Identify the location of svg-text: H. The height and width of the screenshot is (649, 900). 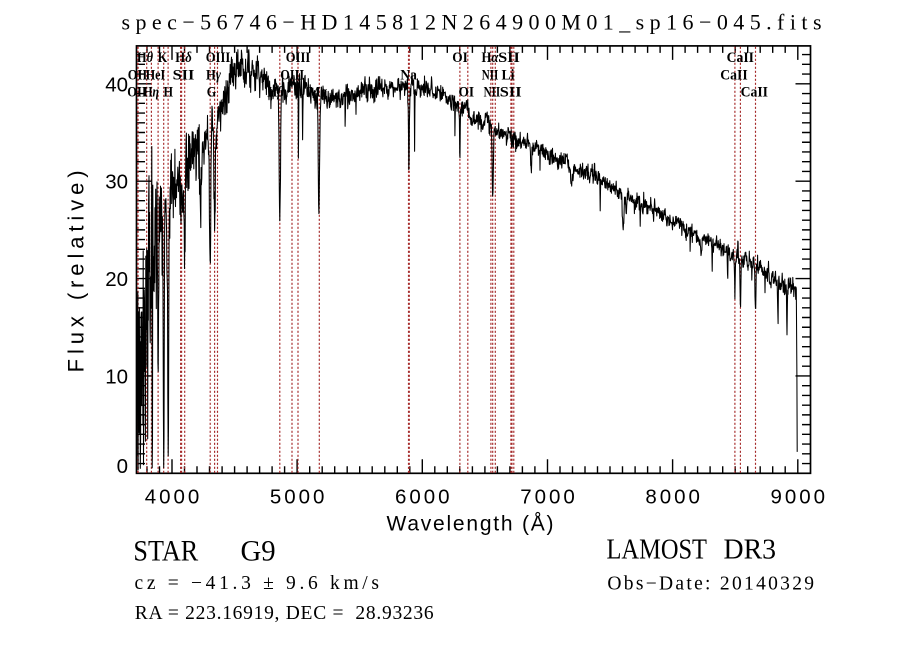
(169, 93).